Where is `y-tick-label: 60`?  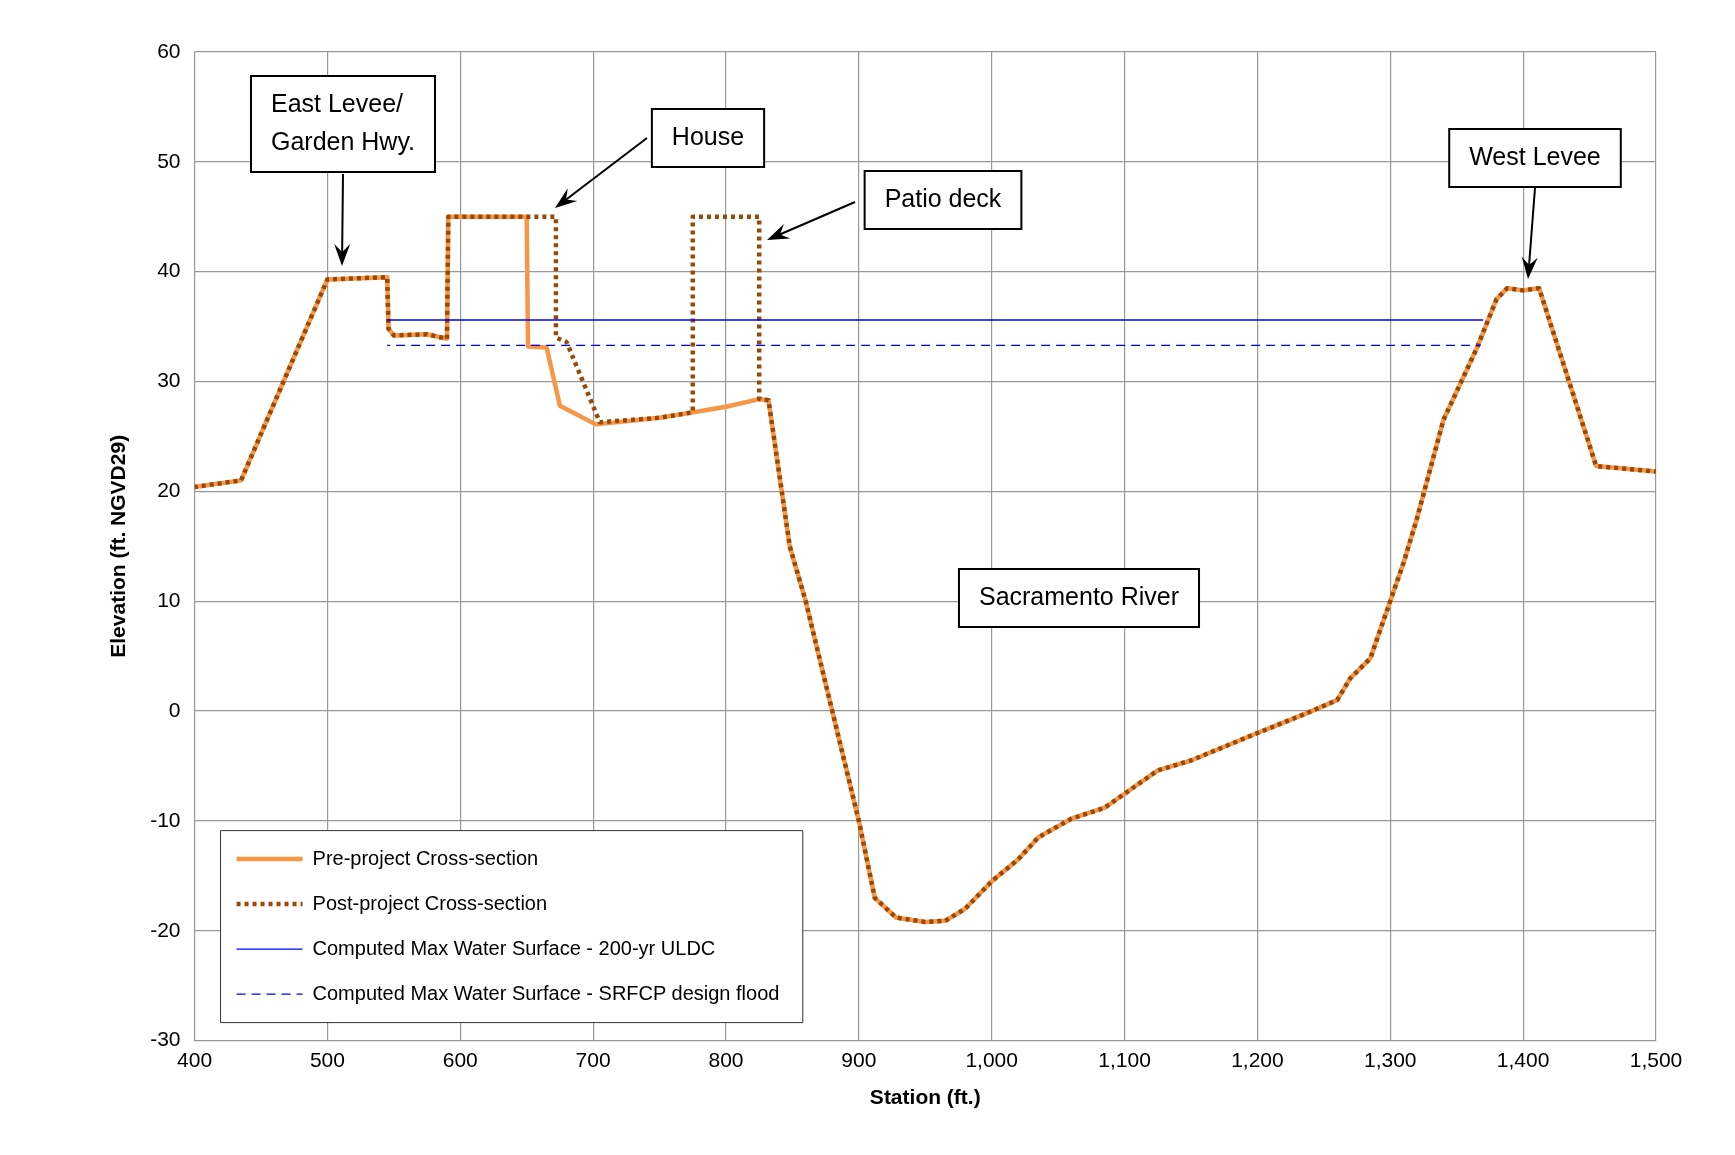 y-tick-label: 60 is located at coordinates (169, 50).